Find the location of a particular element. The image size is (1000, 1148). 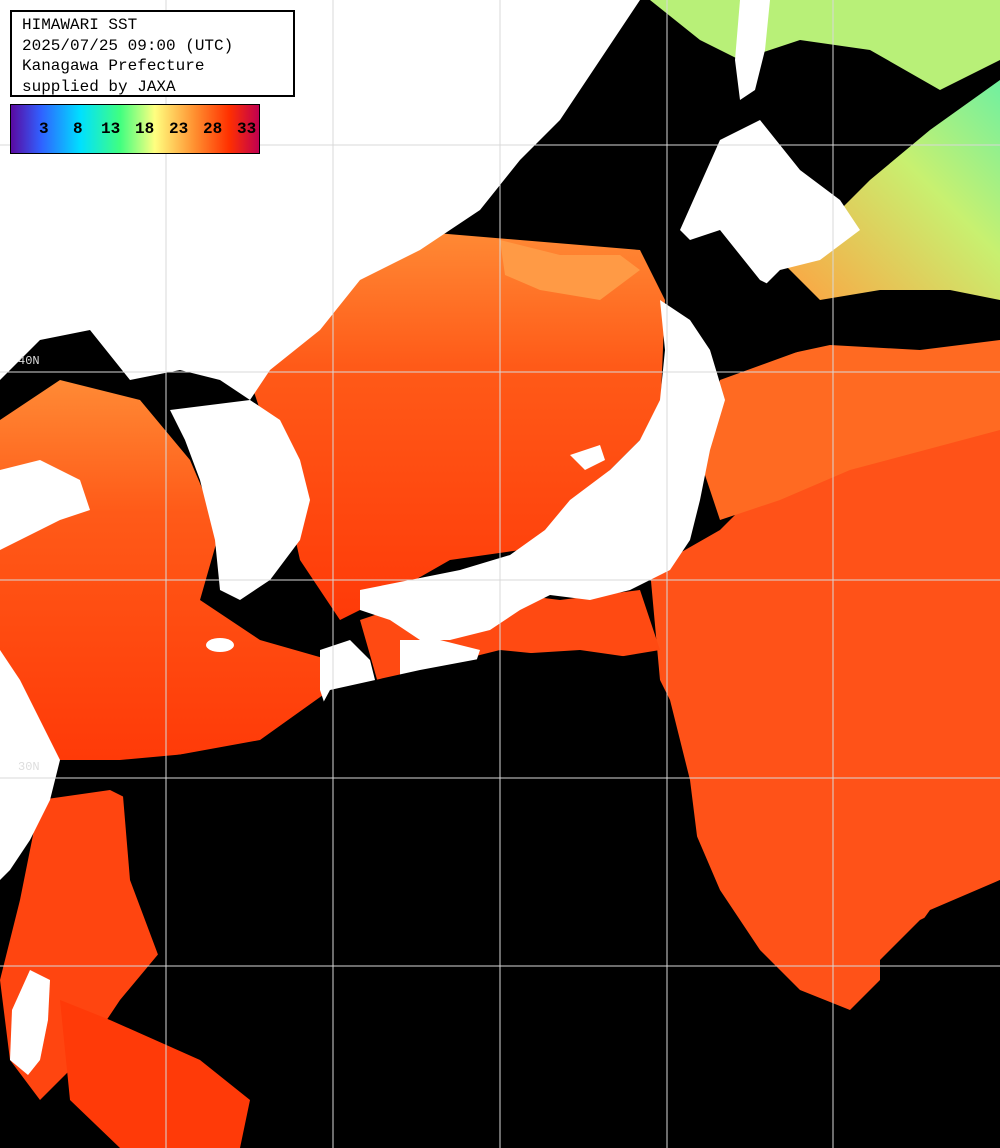

legend-ticks: 3 8 13 18 23 28 33 is located at coordinates (135, 129).